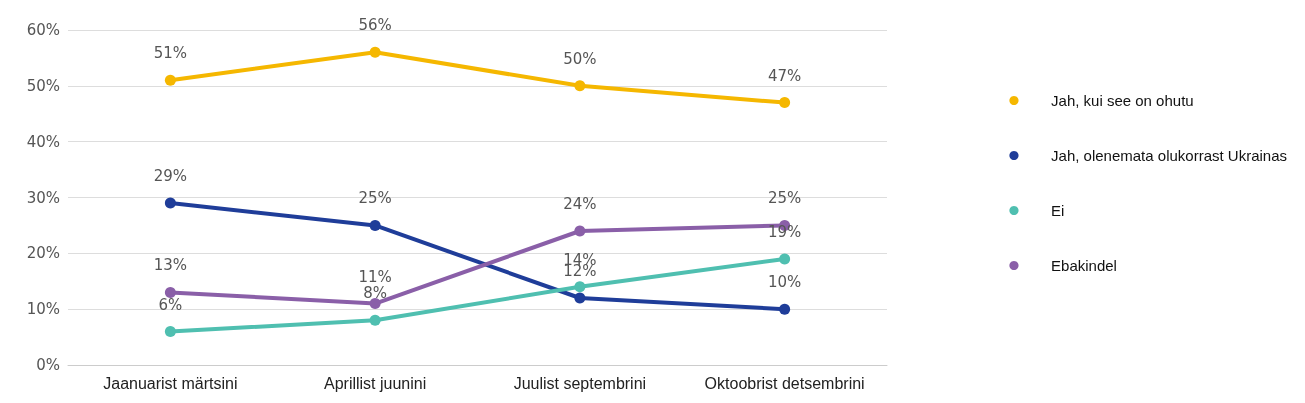  What do you see at coordinates (43, 85) in the screenshot?
I see `y-tick-label: 50%` at bounding box center [43, 85].